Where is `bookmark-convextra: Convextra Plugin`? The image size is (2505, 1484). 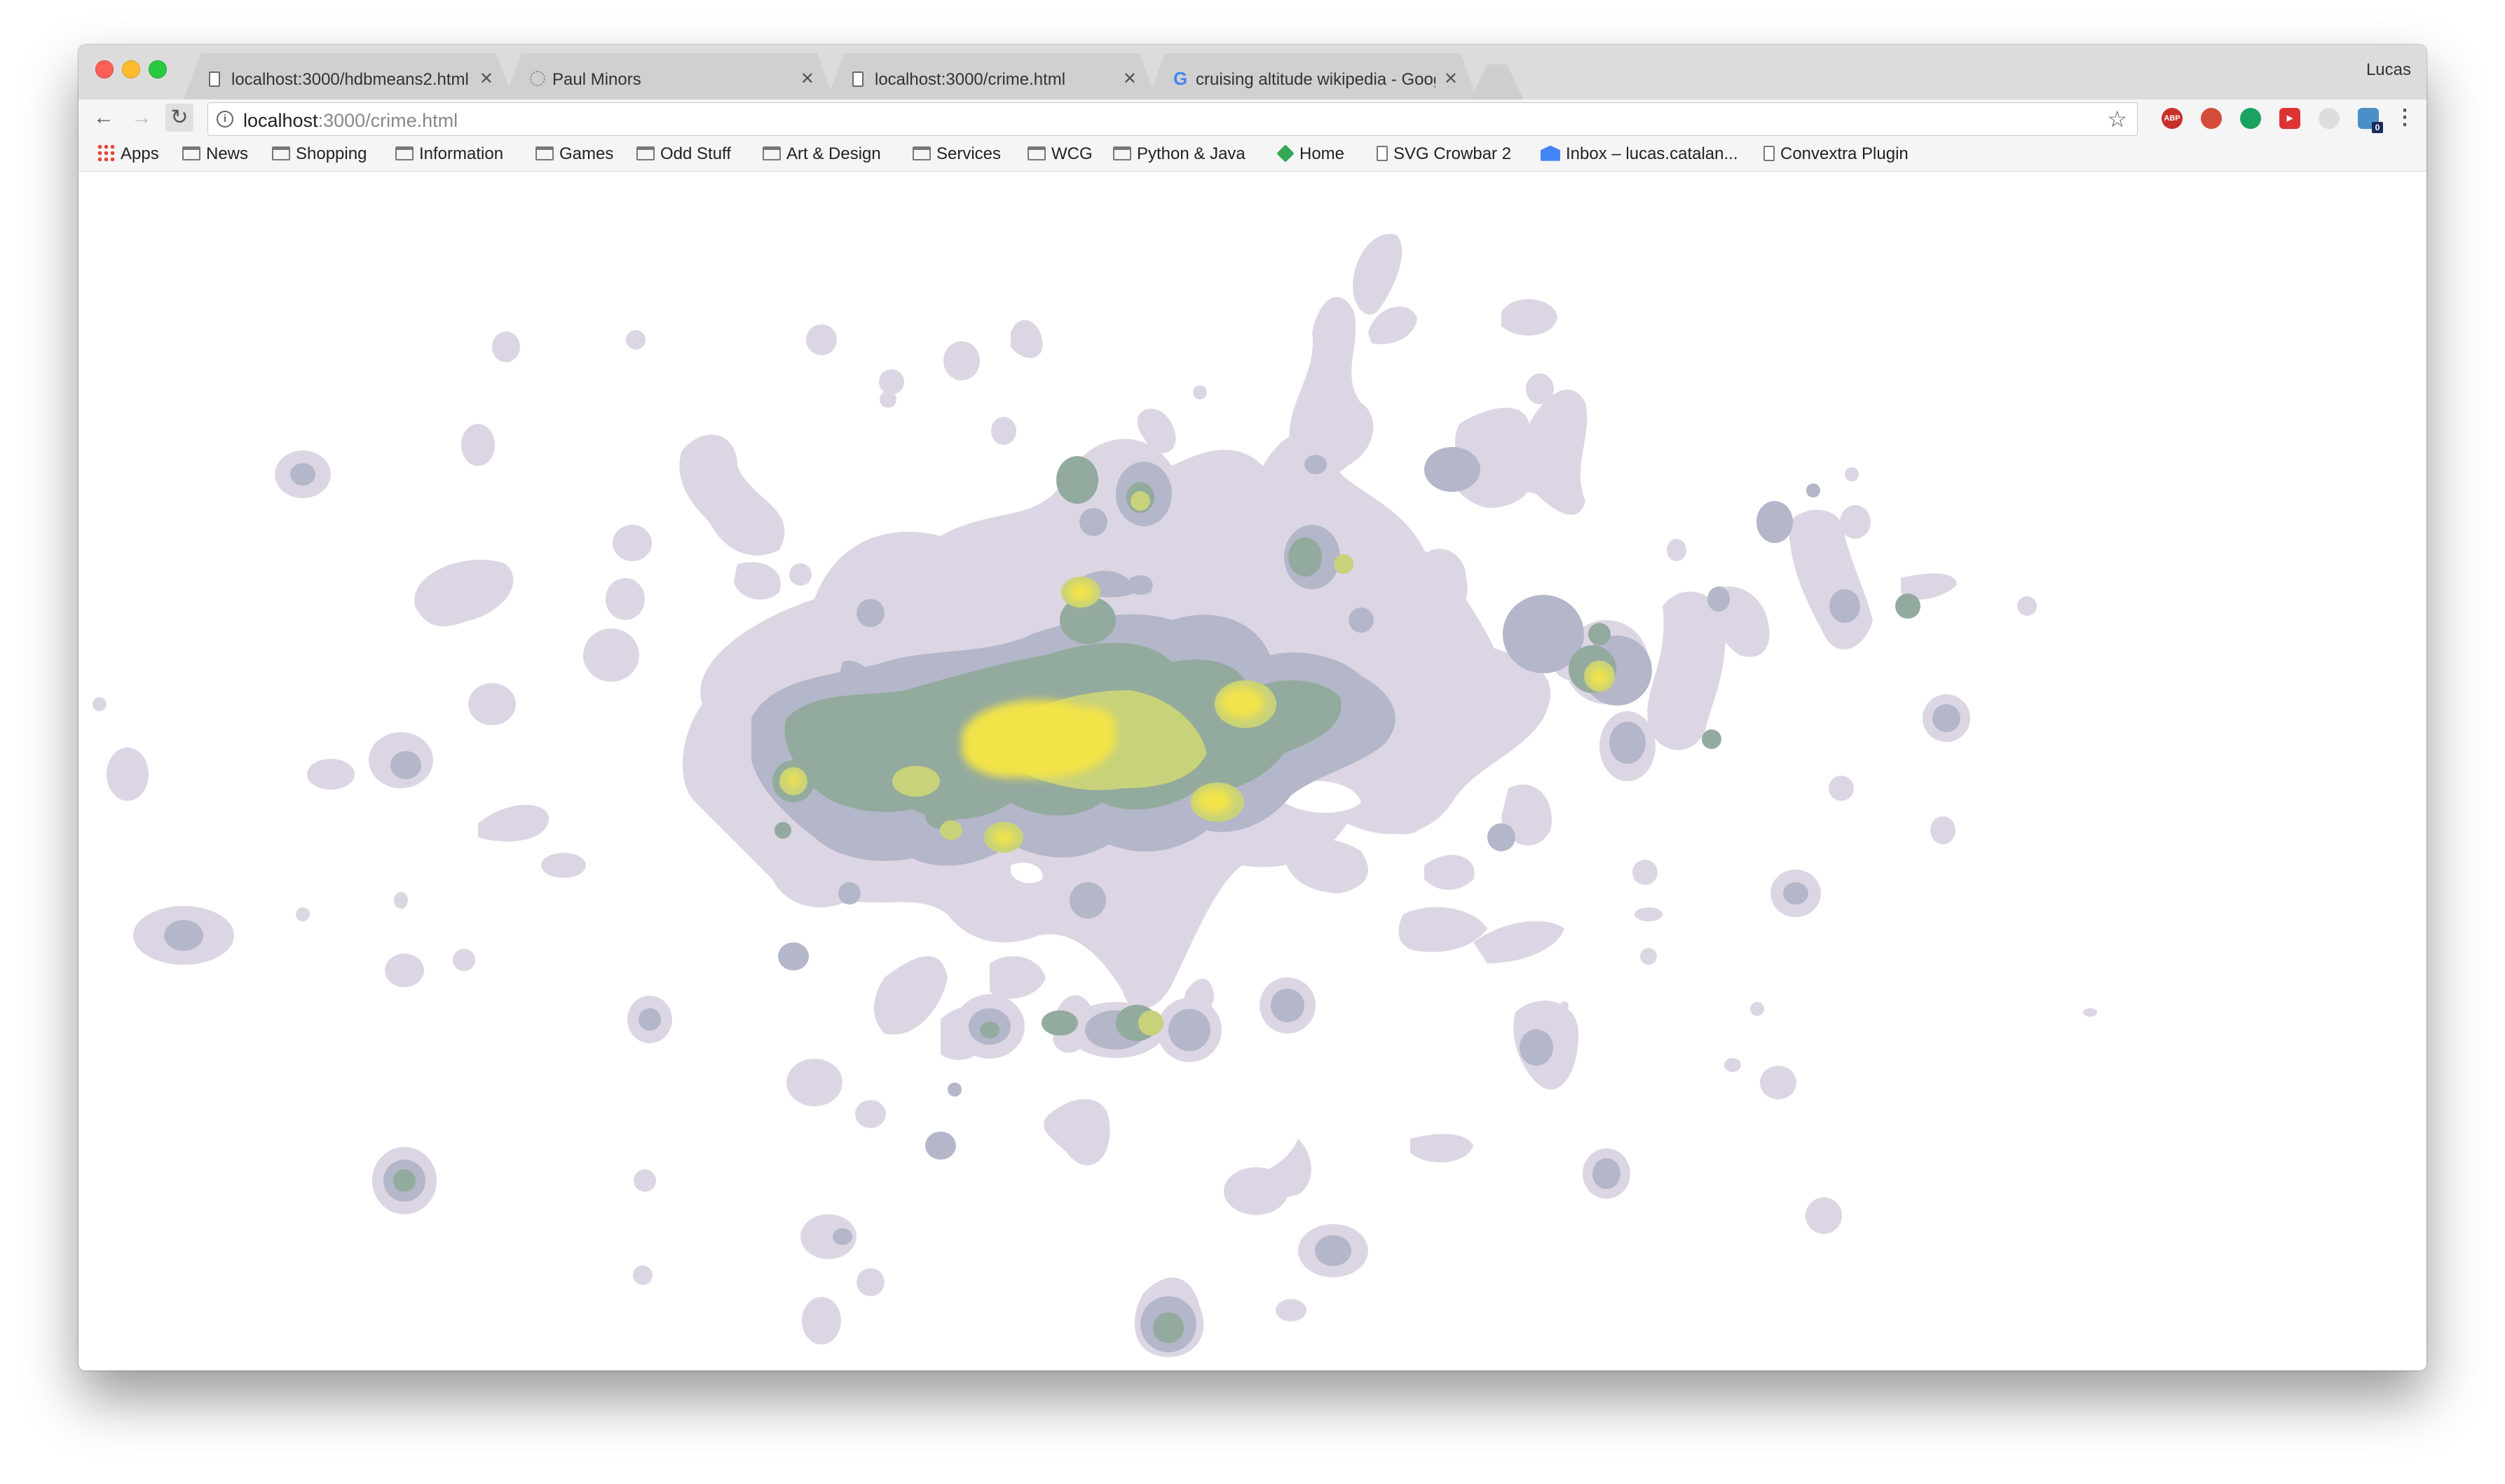 bookmark-convextra: Convextra Plugin is located at coordinates (1836, 154).